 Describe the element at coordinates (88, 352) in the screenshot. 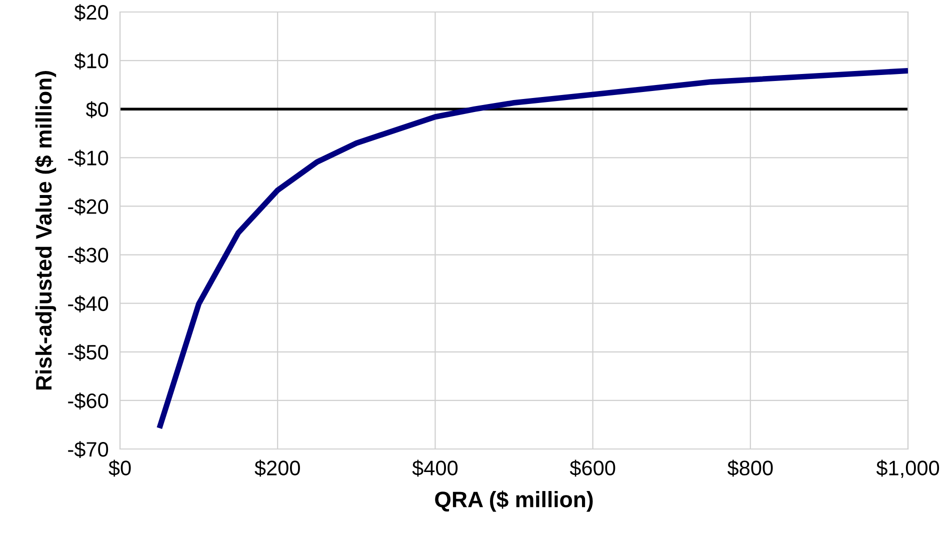

I see `y-tick-label: -$50` at that location.